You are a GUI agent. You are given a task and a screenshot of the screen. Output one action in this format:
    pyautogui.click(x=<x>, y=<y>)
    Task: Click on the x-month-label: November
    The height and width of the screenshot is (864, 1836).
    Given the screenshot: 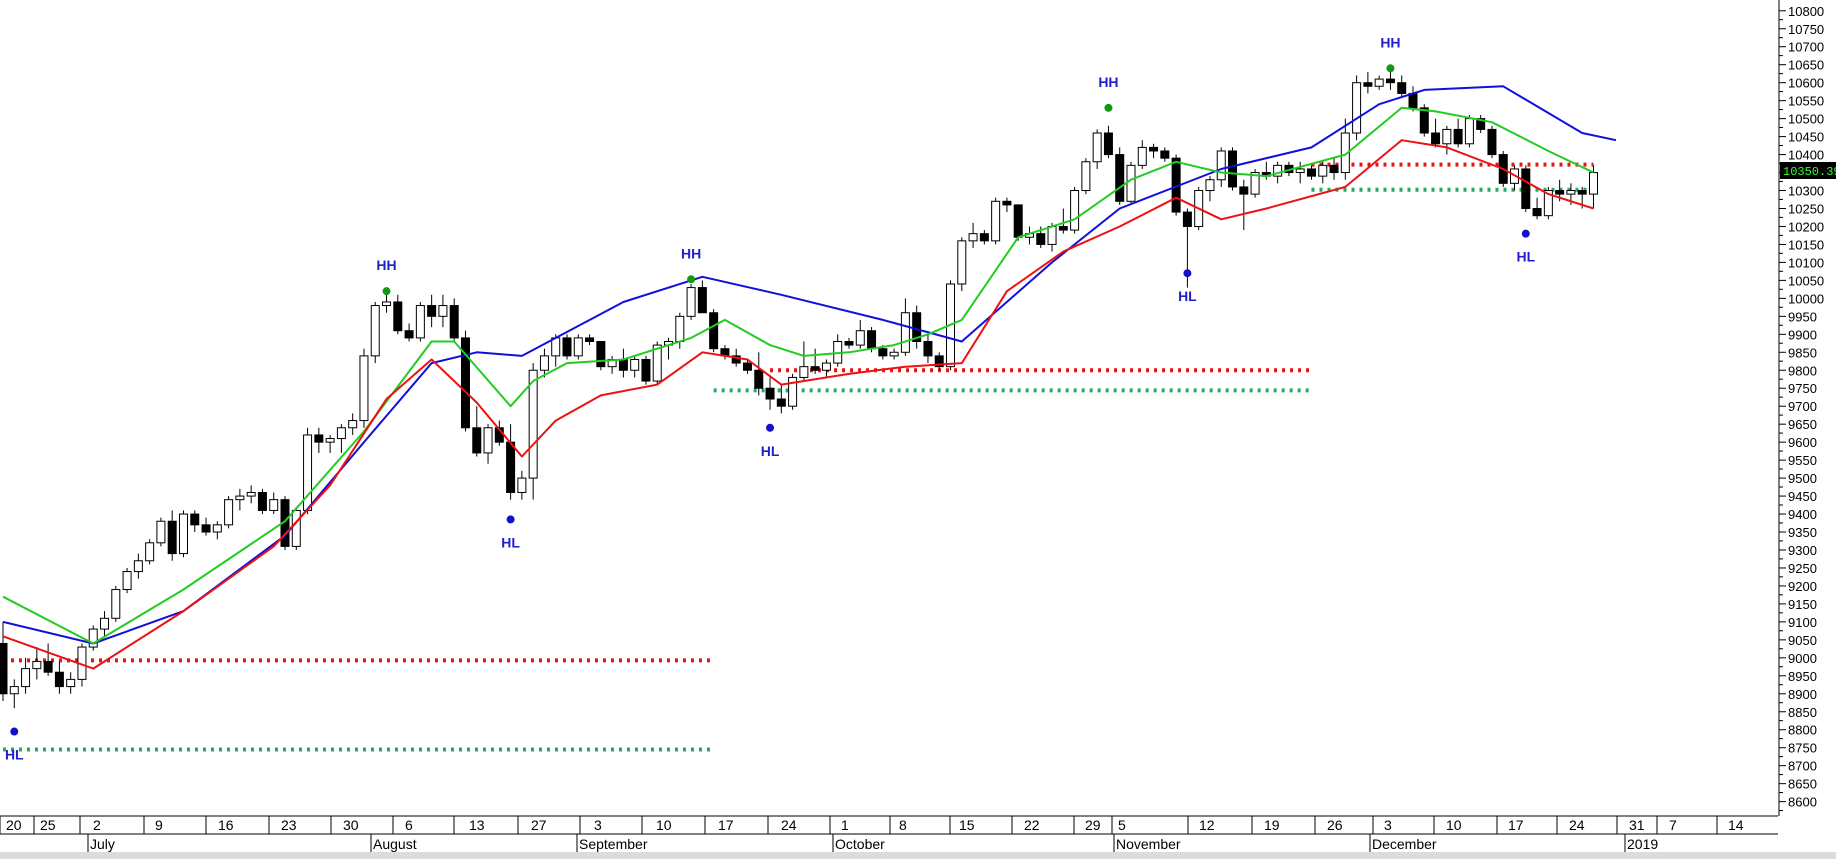 What is the action you would take?
    pyautogui.click(x=1148, y=844)
    